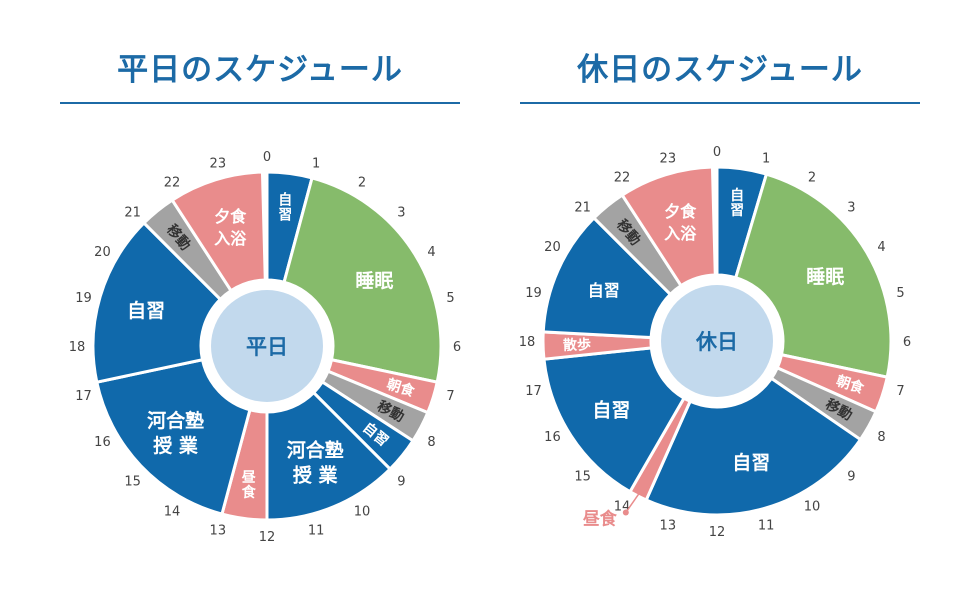 This screenshot has width=980, height=600. Describe the element at coordinates (766, 158) in the screenshot. I see `hour-tick-1-1: 1` at that location.